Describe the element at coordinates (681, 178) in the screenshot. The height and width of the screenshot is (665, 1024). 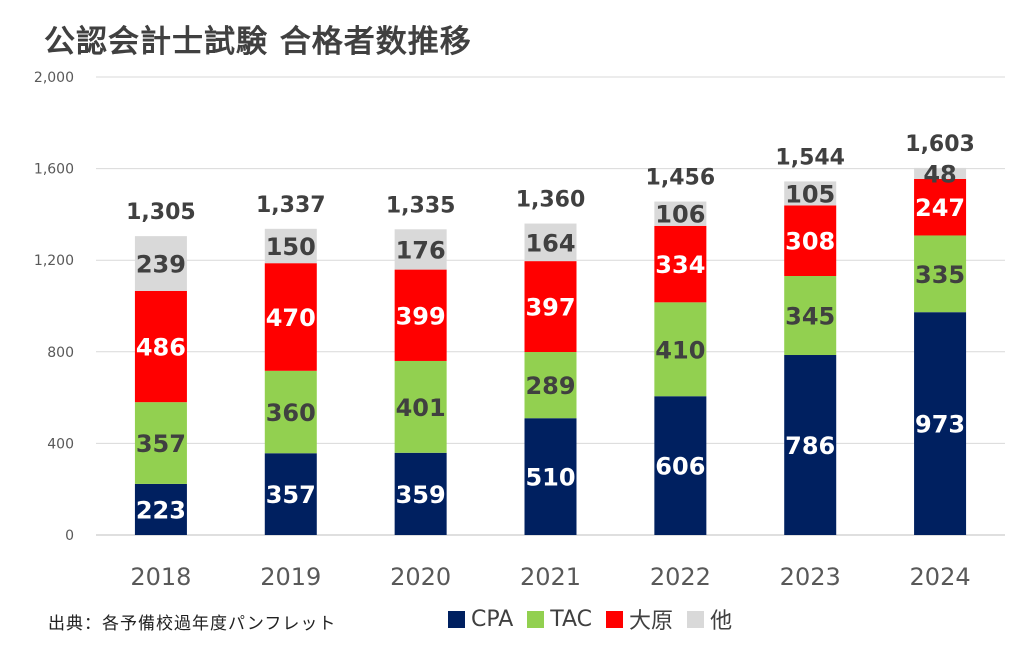
I see `total-label: 1,456` at that location.